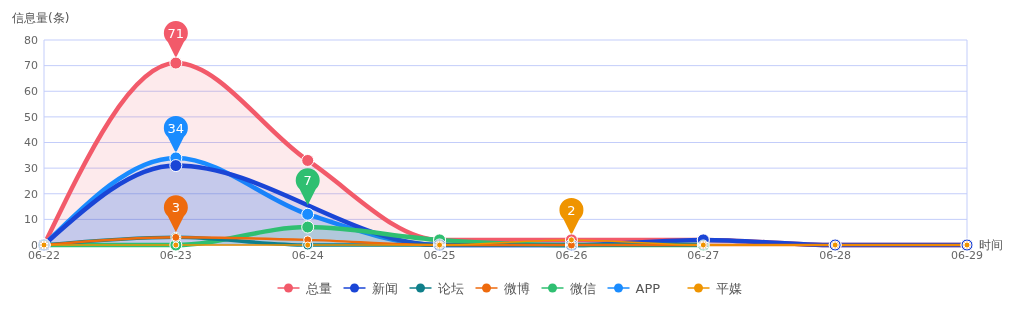 The width and height of the screenshot is (1024, 325). Describe the element at coordinates (176, 34) in the screenshot. I see `annotation: 71` at that location.